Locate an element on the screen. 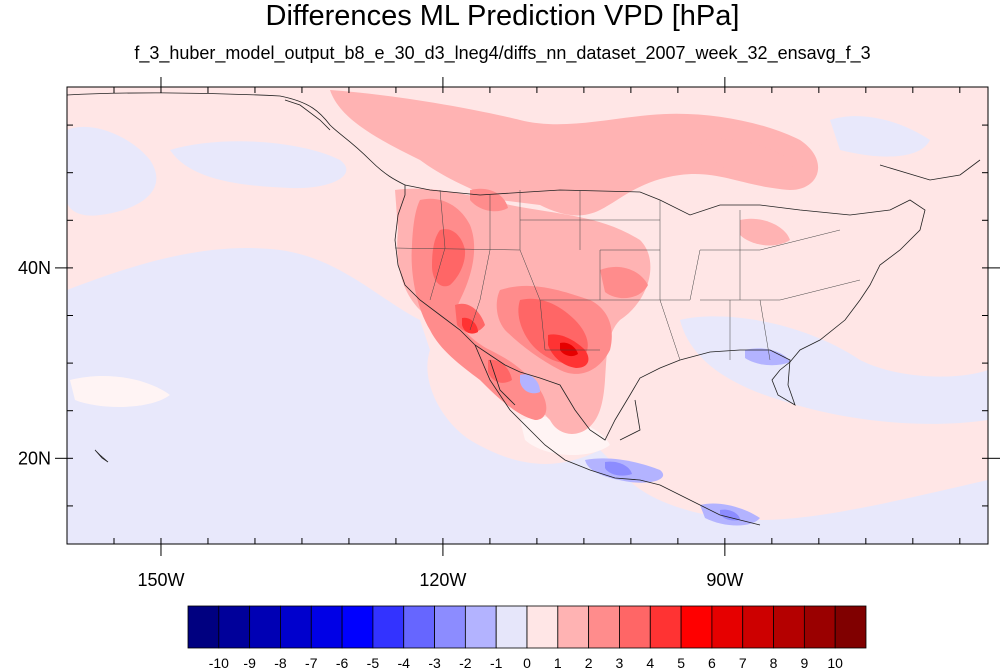 The image size is (1005, 672). colorbar-label: -10 is located at coordinates (219, 663).